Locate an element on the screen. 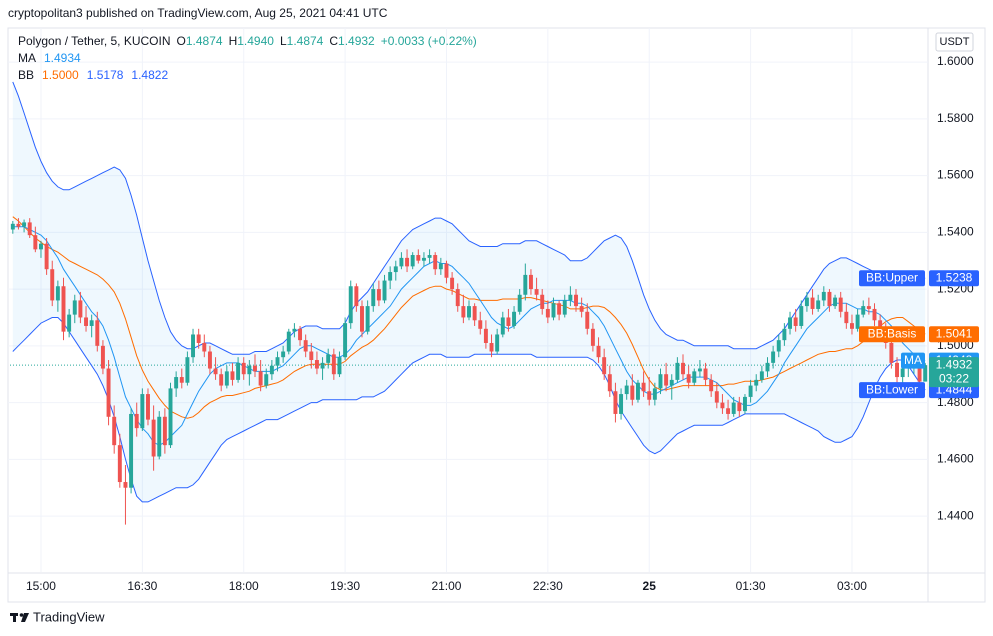 This screenshot has height=636, width=993. y-tick-label: 1.5400 is located at coordinates (955, 231).